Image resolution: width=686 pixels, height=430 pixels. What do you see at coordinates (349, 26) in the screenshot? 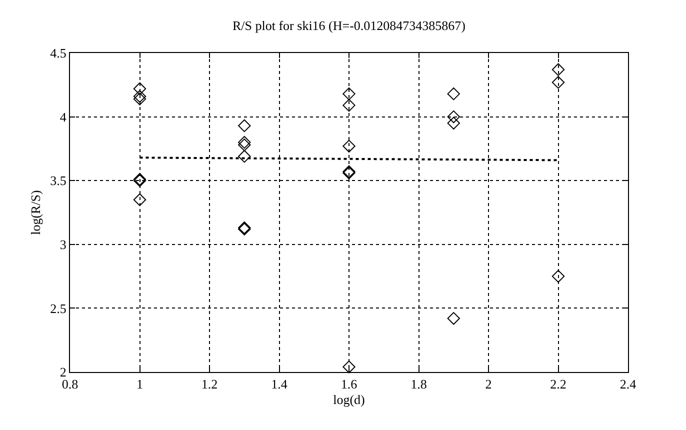
I see `chart-title: R/S plot for ski16 (H=-0.012084734385867)` at bounding box center [349, 26].